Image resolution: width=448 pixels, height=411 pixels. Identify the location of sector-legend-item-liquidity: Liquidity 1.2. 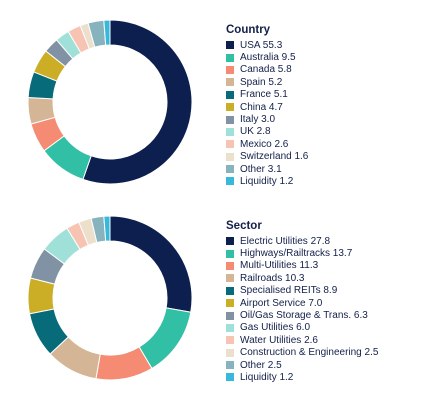
(336, 377).